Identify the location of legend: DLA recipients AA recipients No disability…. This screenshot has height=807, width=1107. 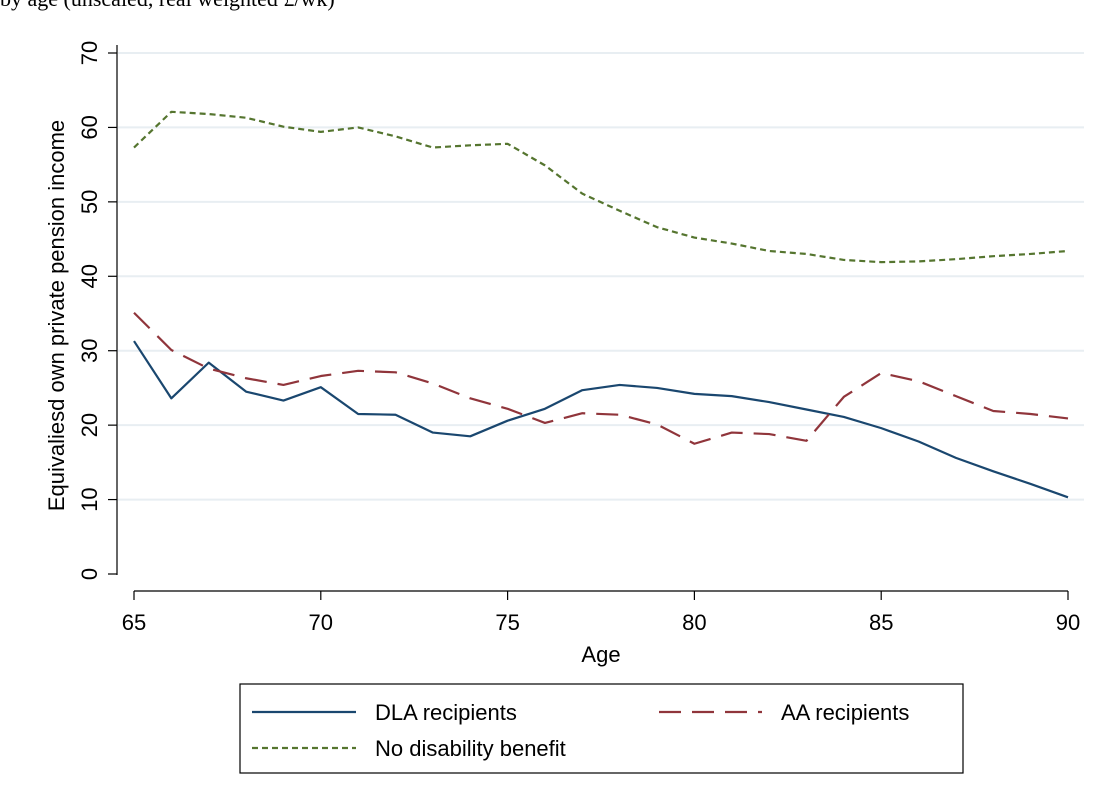
(601, 728).